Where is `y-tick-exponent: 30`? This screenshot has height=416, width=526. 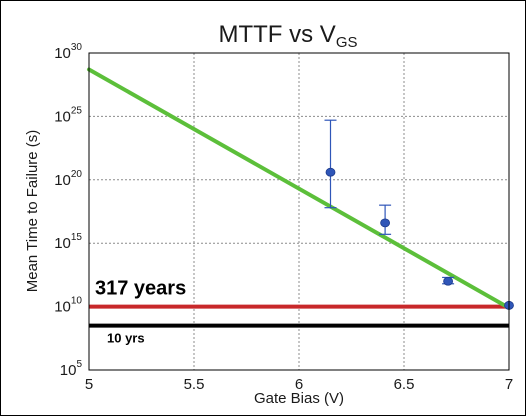 y-tick-exponent: 30 is located at coordinates (77, 47).